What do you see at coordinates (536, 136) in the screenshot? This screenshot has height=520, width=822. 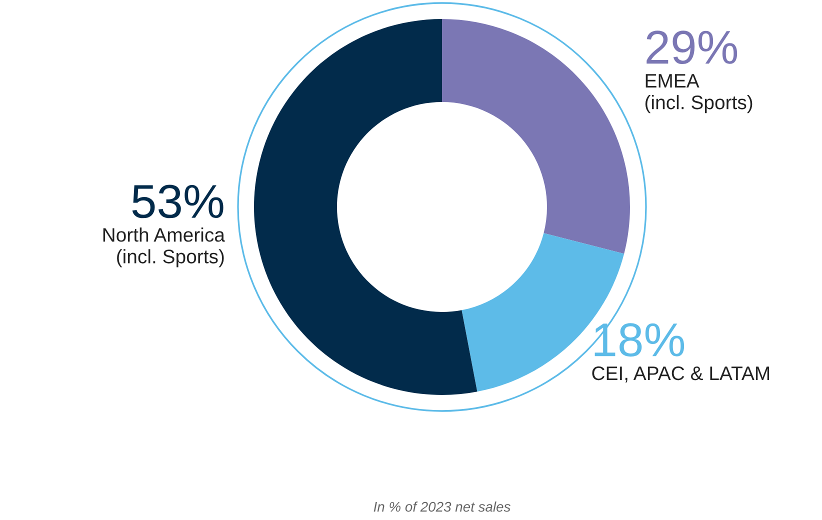 I see `donut-slice` at bounding box center [536, 136].